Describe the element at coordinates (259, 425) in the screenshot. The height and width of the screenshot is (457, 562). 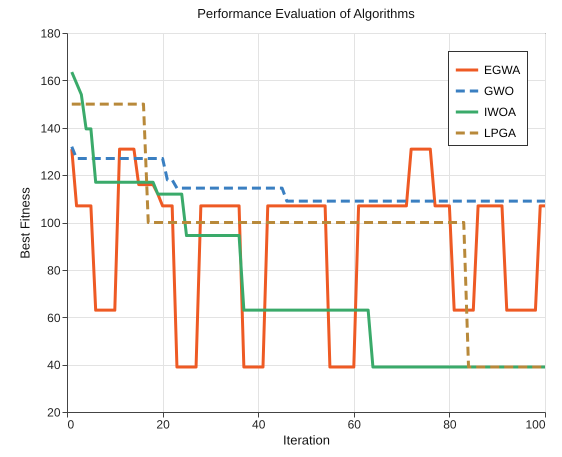
I see `x-tick-label: 40` at that location.